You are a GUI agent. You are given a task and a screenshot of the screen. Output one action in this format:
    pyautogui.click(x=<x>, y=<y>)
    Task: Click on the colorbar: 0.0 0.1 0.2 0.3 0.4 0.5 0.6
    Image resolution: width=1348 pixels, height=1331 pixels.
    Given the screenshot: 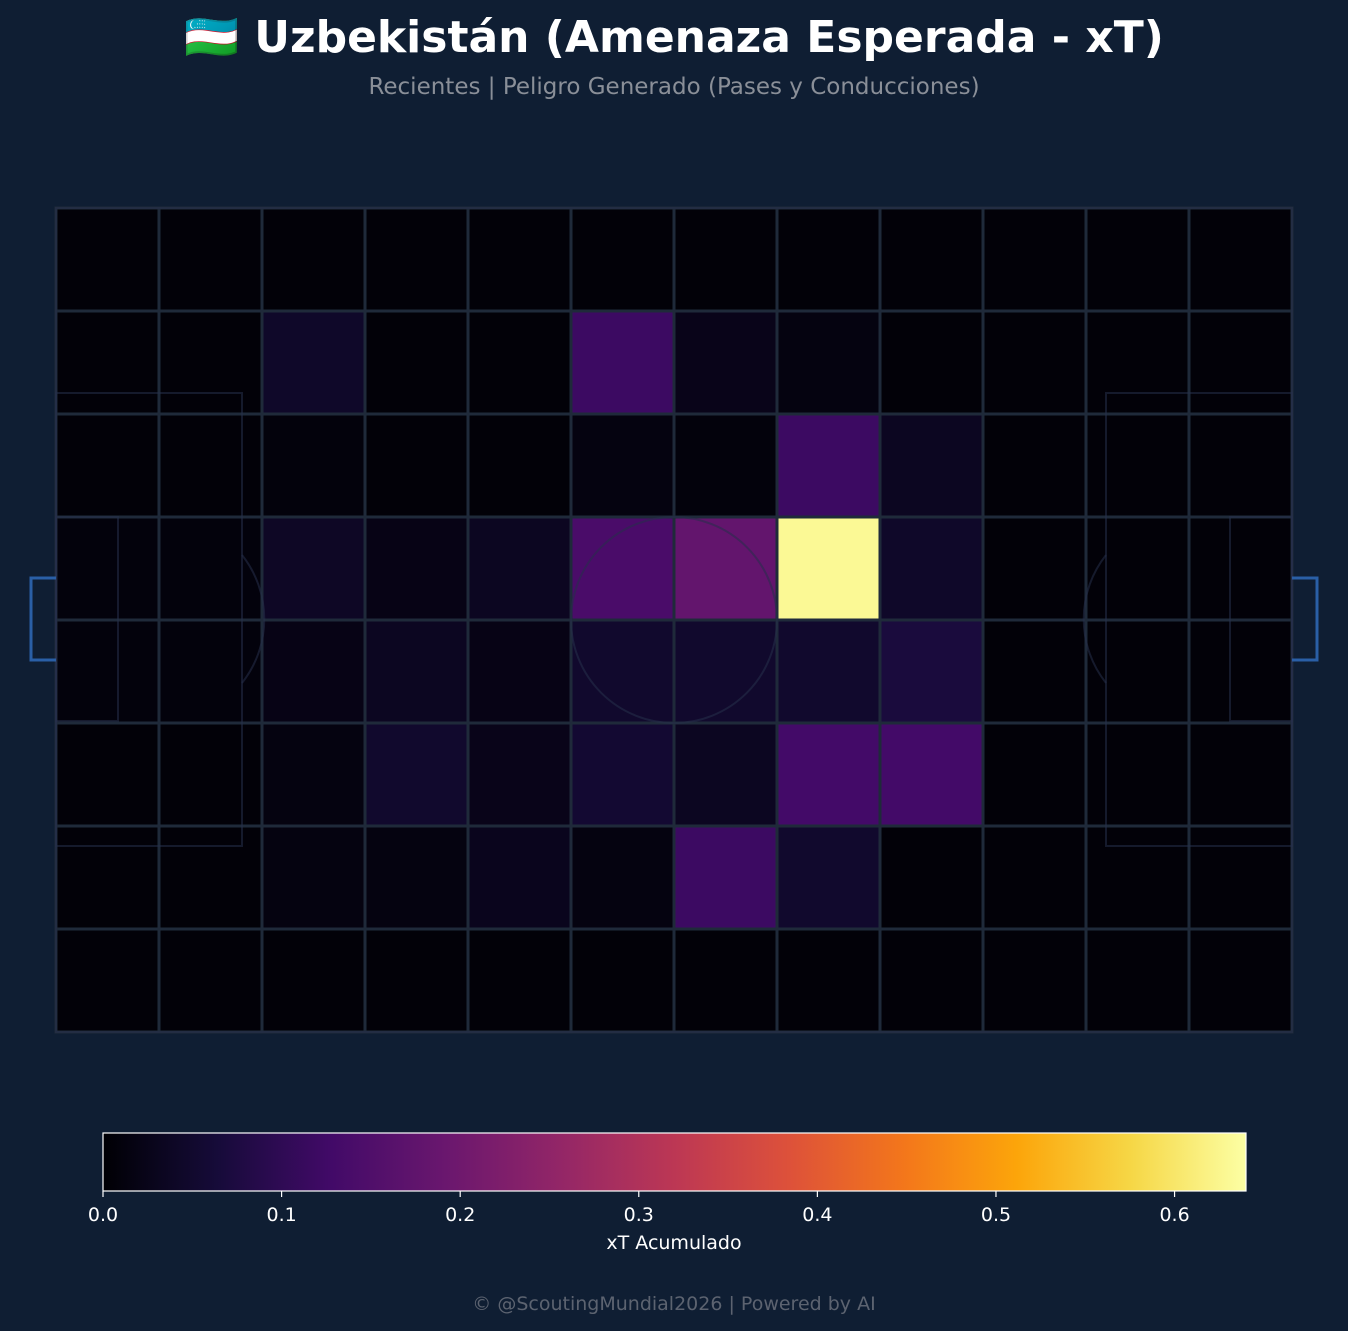 What is the action you would take?
    pyautogui.click(x=667, y=1179)
    